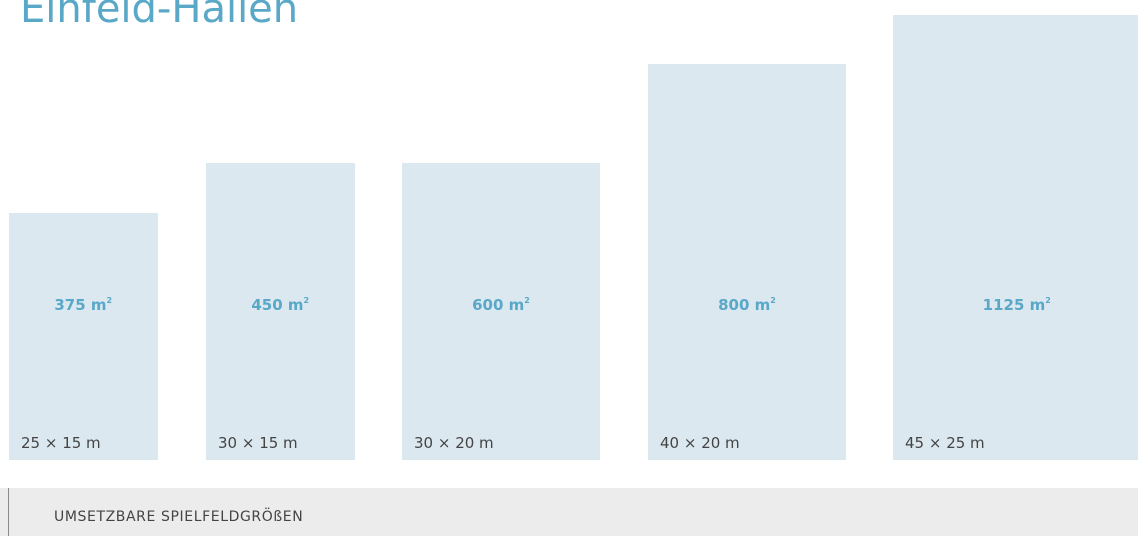 The image size is (1138, 536). I want to click on area-label: 800 m2, so click(747, 305).